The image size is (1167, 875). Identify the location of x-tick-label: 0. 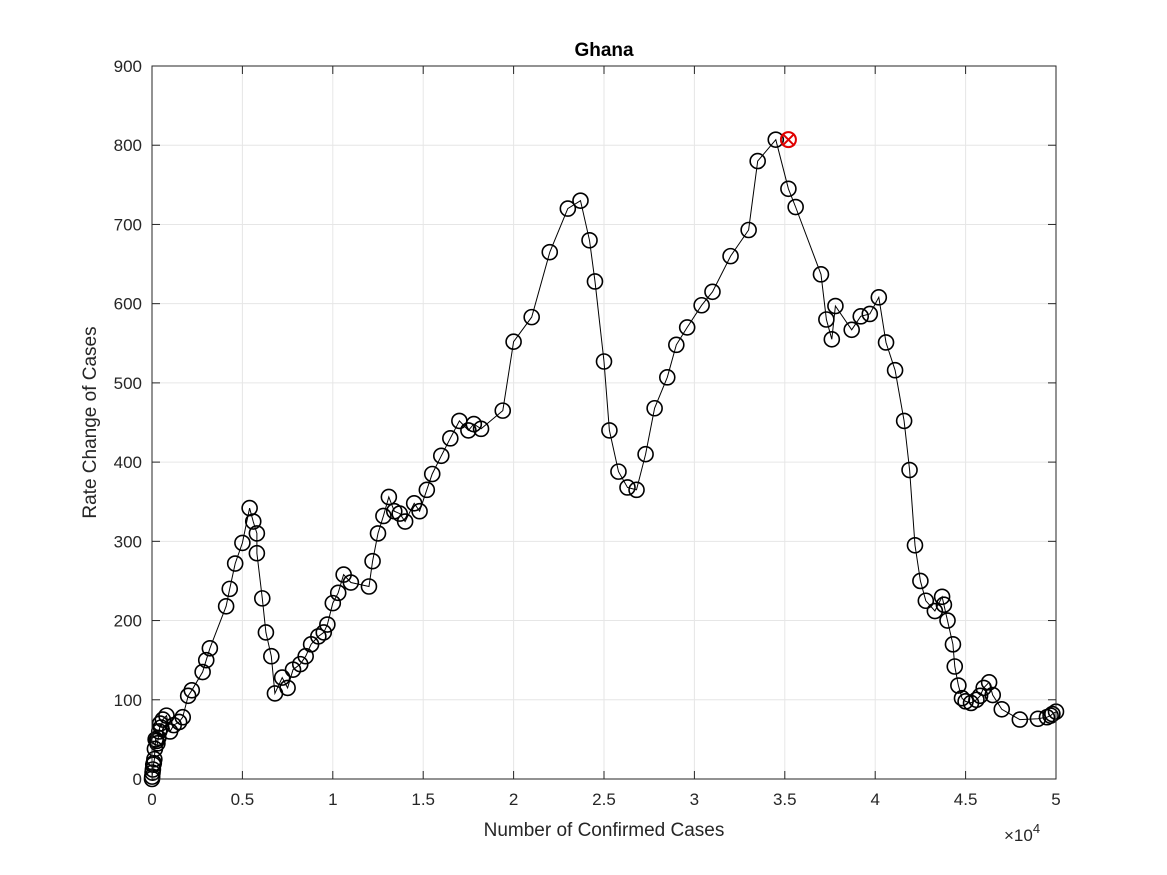
(151, 799).